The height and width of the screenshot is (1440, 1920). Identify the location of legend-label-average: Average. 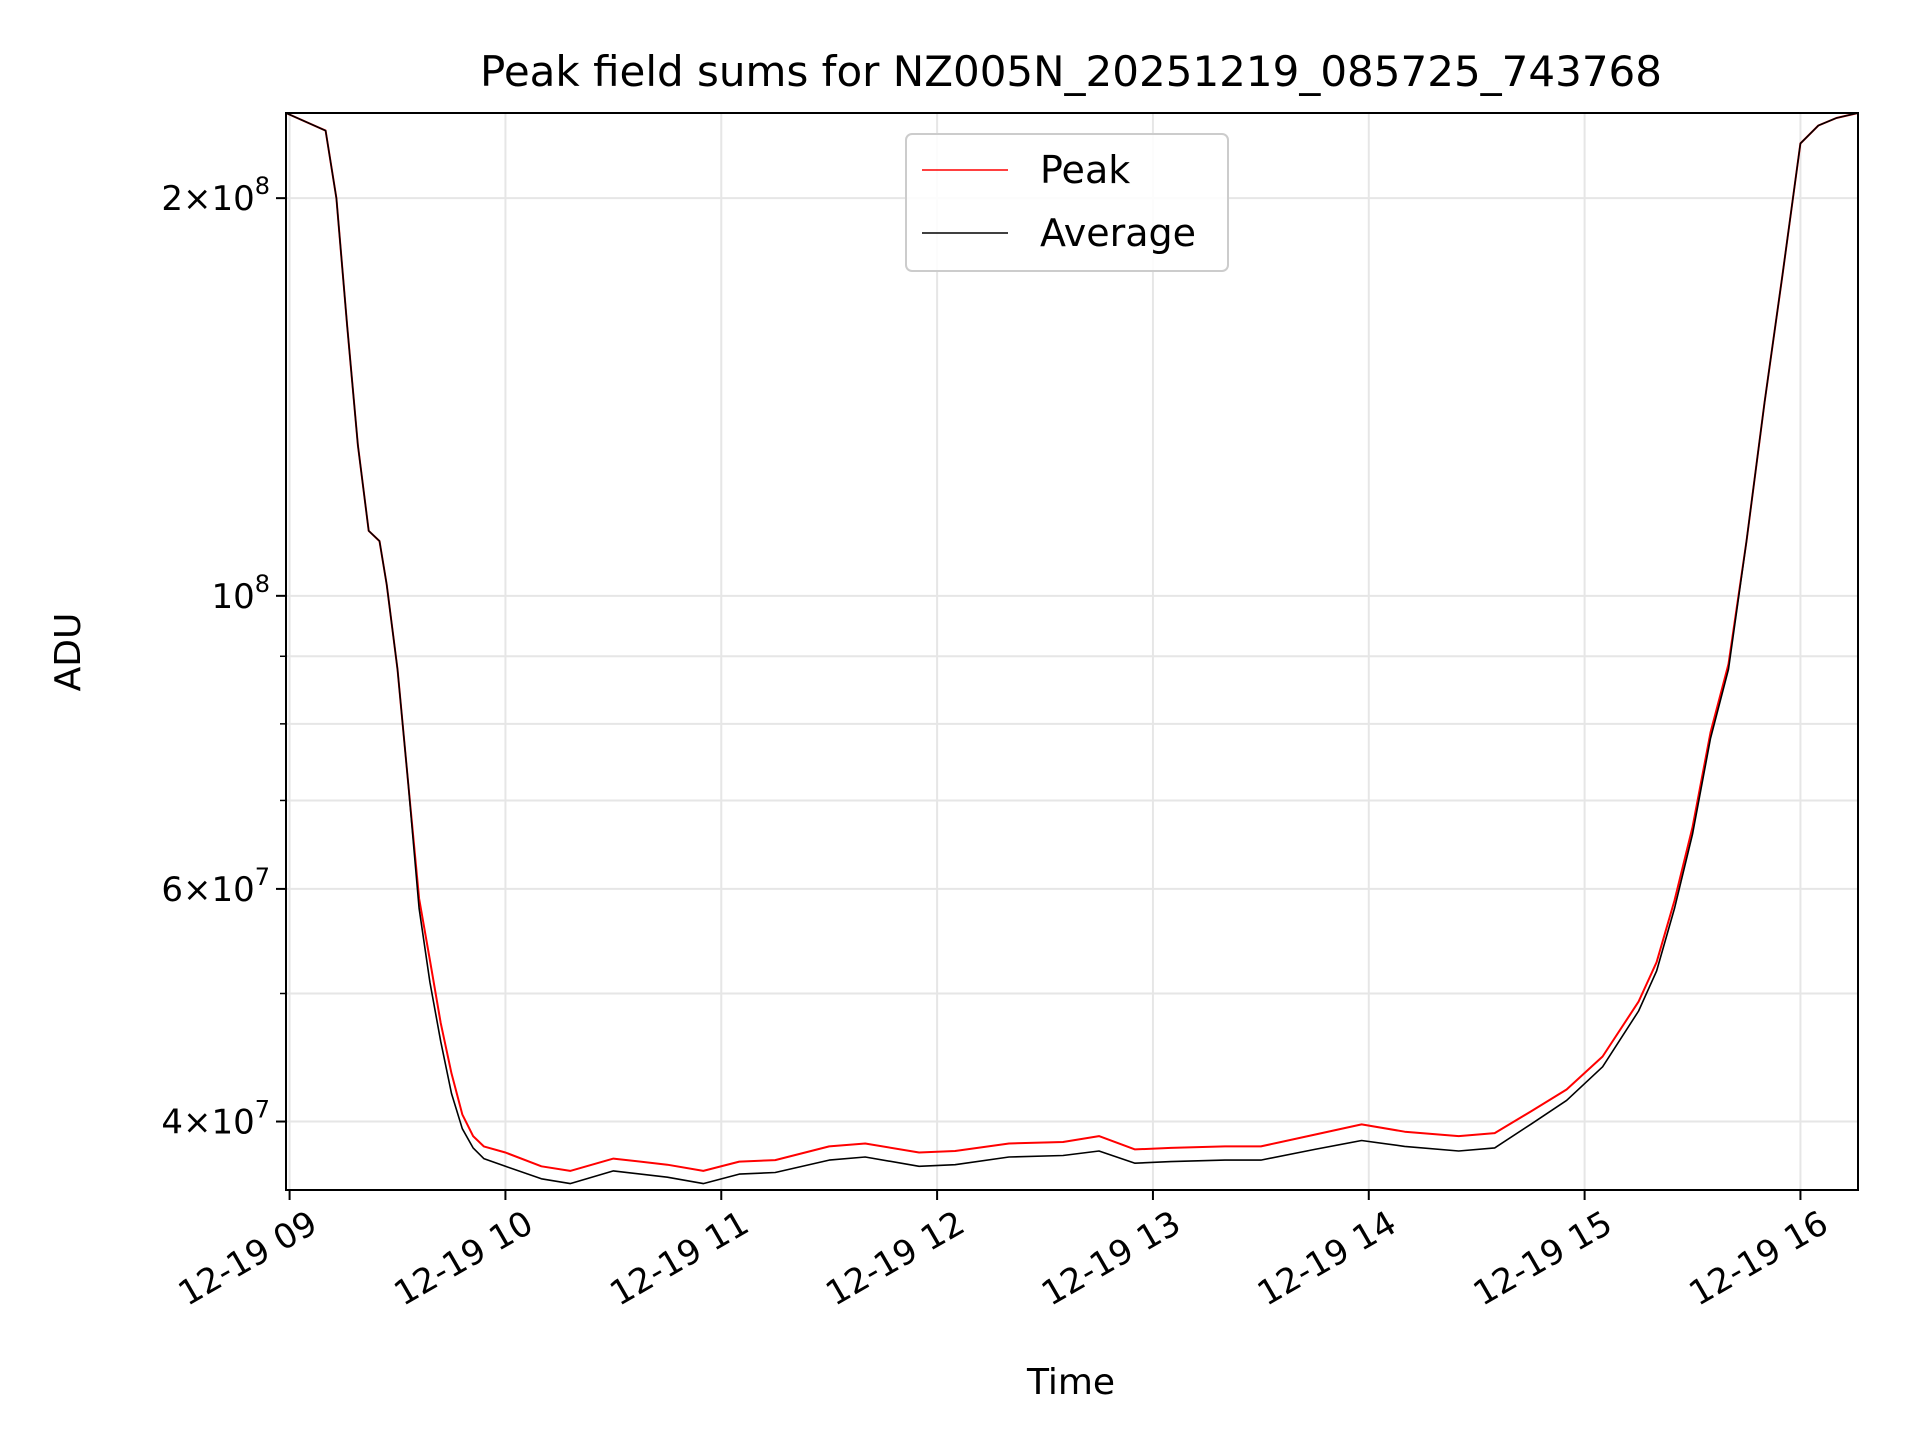
(1118, 233).